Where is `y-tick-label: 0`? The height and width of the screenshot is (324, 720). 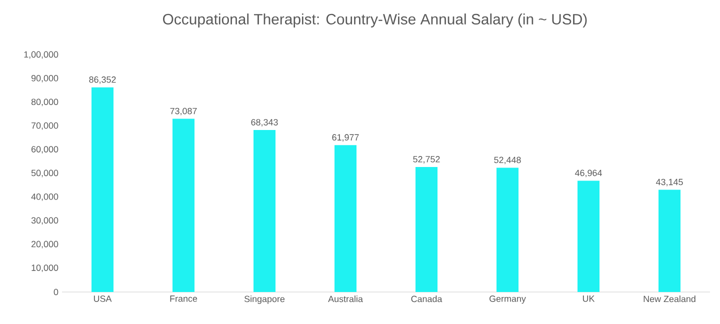
y-tick-label: 0 is located at coordinates (56, 292).